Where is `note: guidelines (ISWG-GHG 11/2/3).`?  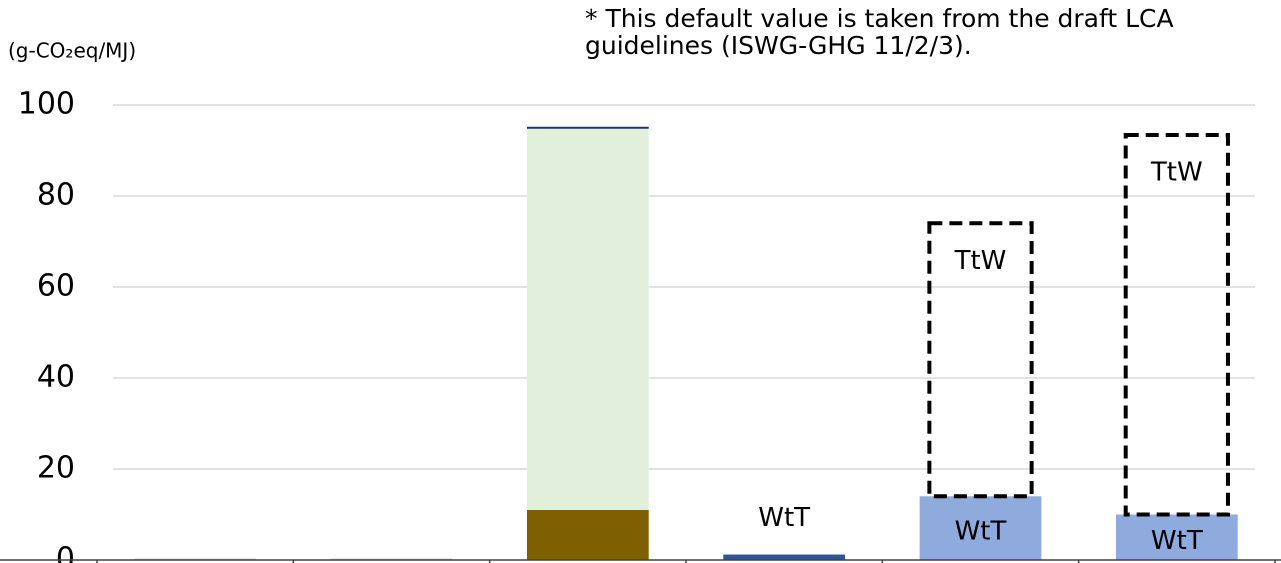 note: guidelines (ISWG-GHG 11/2/3). is located at coordinates (778, 45).